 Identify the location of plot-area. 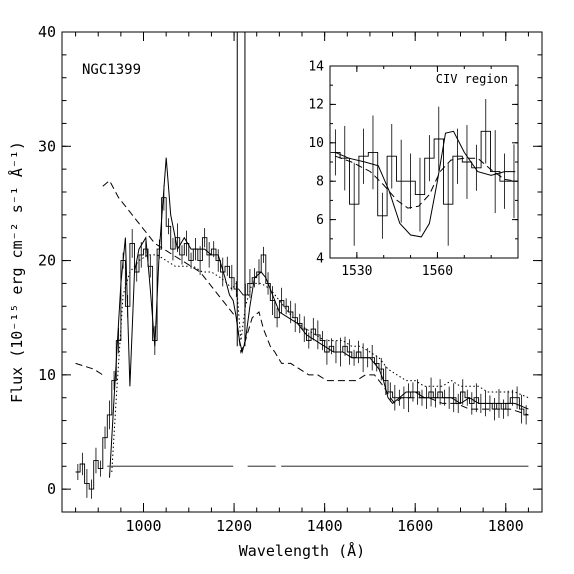
(424, 172).